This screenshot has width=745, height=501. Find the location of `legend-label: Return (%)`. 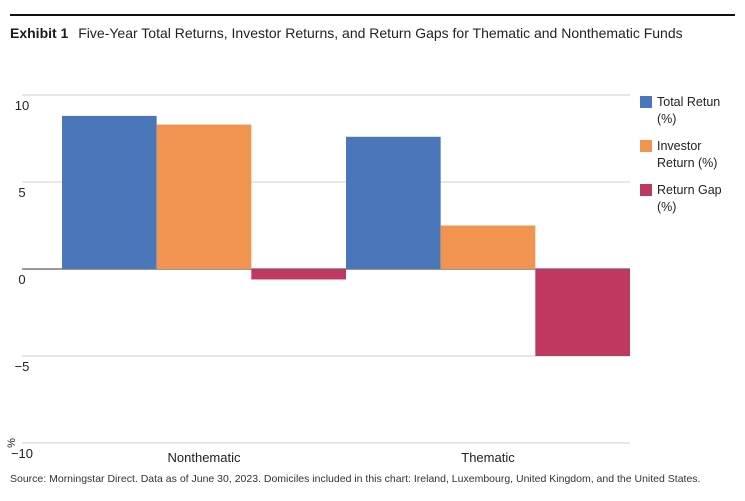

legend-label: Return (%) is located at coordinates (687, 163).